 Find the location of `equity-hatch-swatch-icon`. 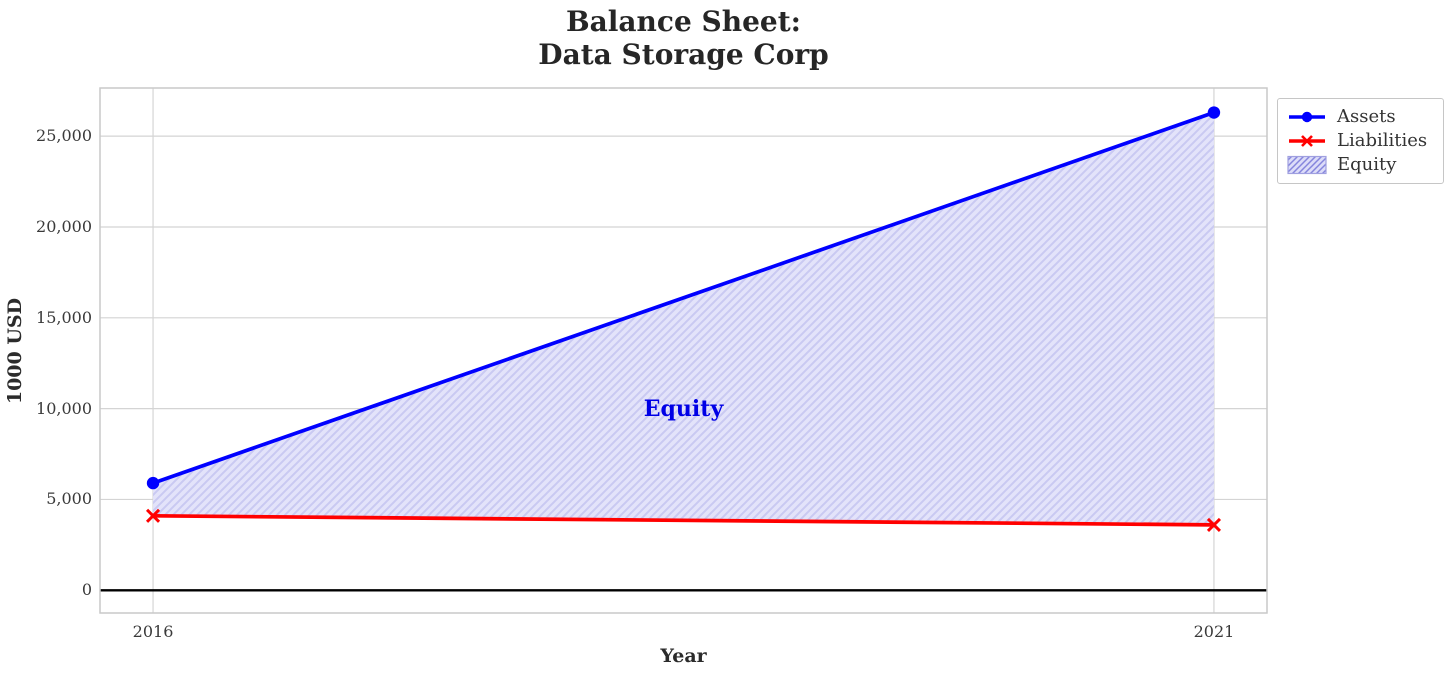

equity-hatch-swatch-icon is located at coordinates (1307, 165).